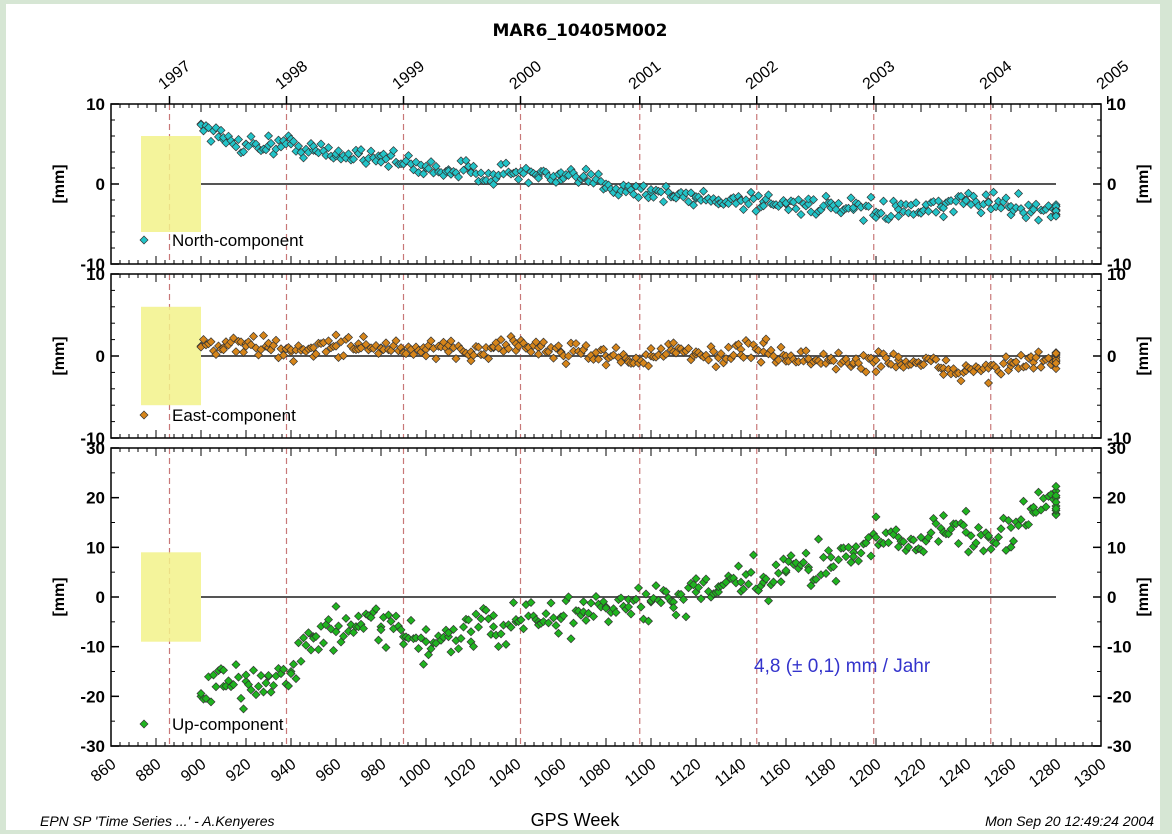 This screenshot has height=834, width=1172. Describe the element at coordinates (628, 172) in the screenshot. I see `series-North-component` at that location.